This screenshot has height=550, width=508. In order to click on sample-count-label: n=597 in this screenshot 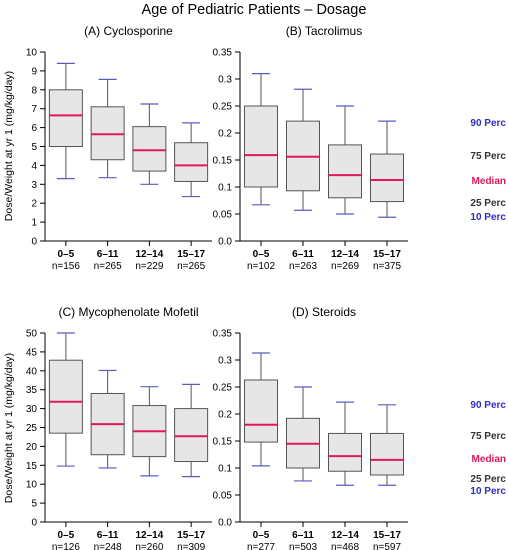, I will do `click(387, 546)`.